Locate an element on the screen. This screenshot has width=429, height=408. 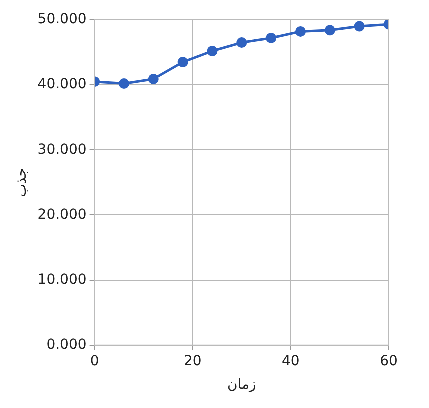
y-tick-label: 40.000 is located at coordinates (62, 84).